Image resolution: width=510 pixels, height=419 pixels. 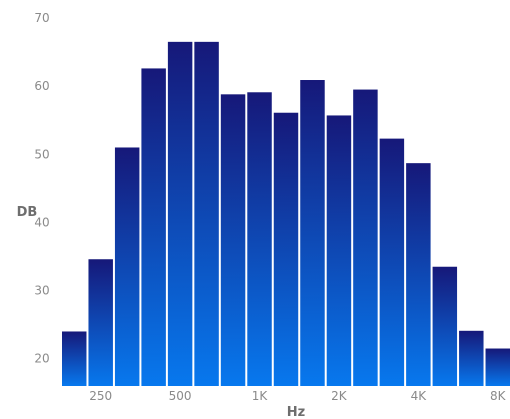 I want to click on y-tick-label: 60, so click(x=41, y=86).